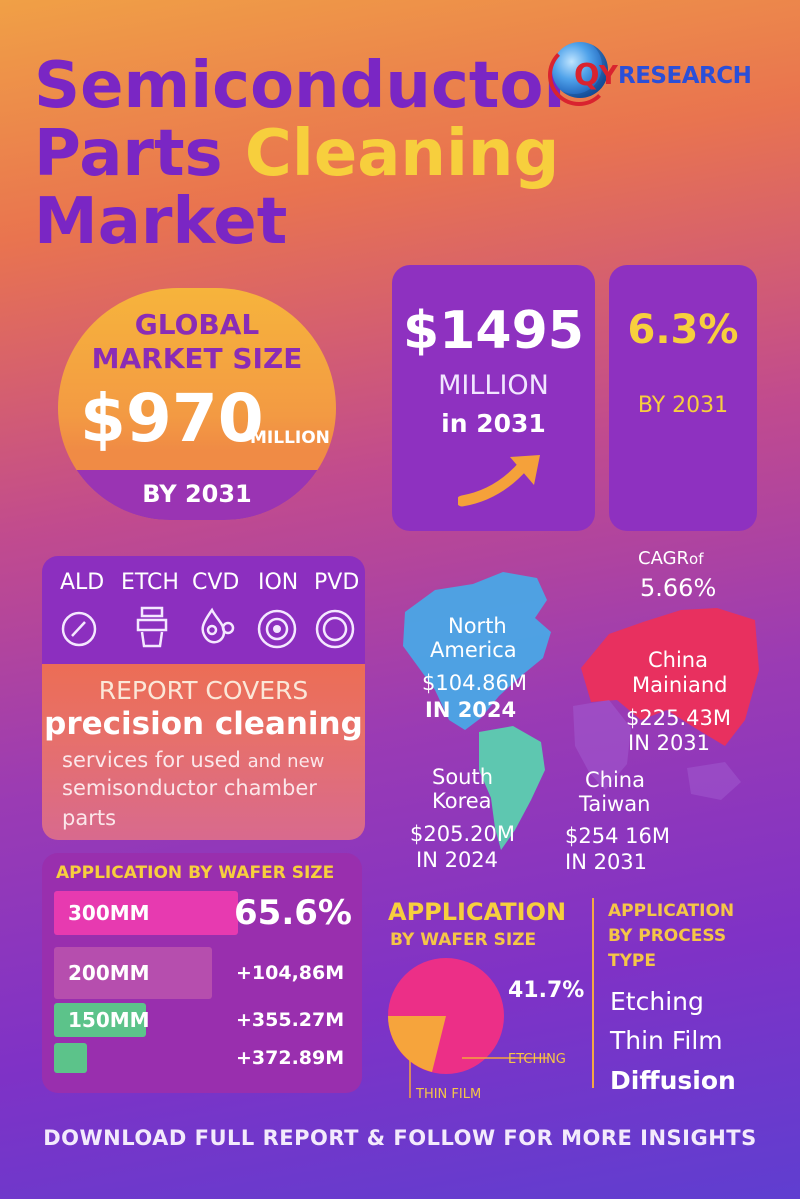 This screenshot has width=800, height=1199. I want to click on cagr-year: BY 2031, so click(683, 405).